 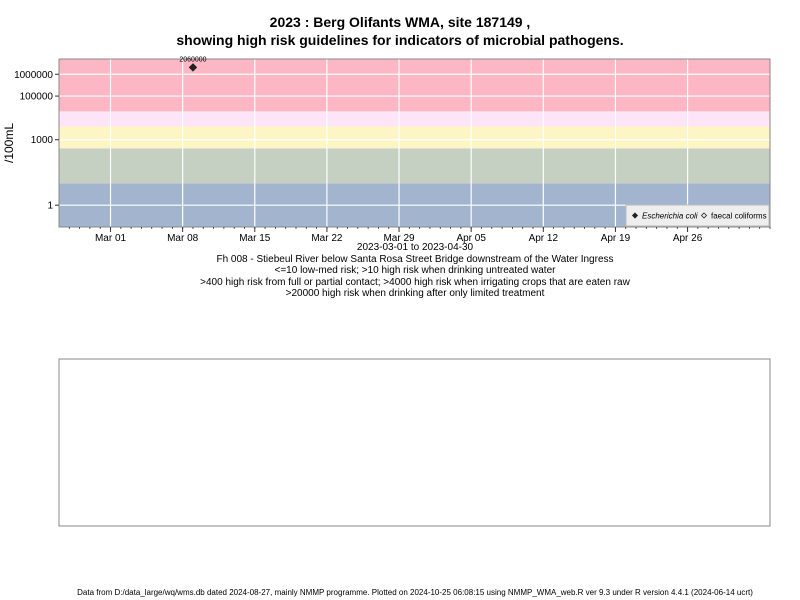 What do you see at coordinates (327, 238) in the screenshot?
I see `x-tick-label-3: Mar 22` at bounding box center [327, 238].